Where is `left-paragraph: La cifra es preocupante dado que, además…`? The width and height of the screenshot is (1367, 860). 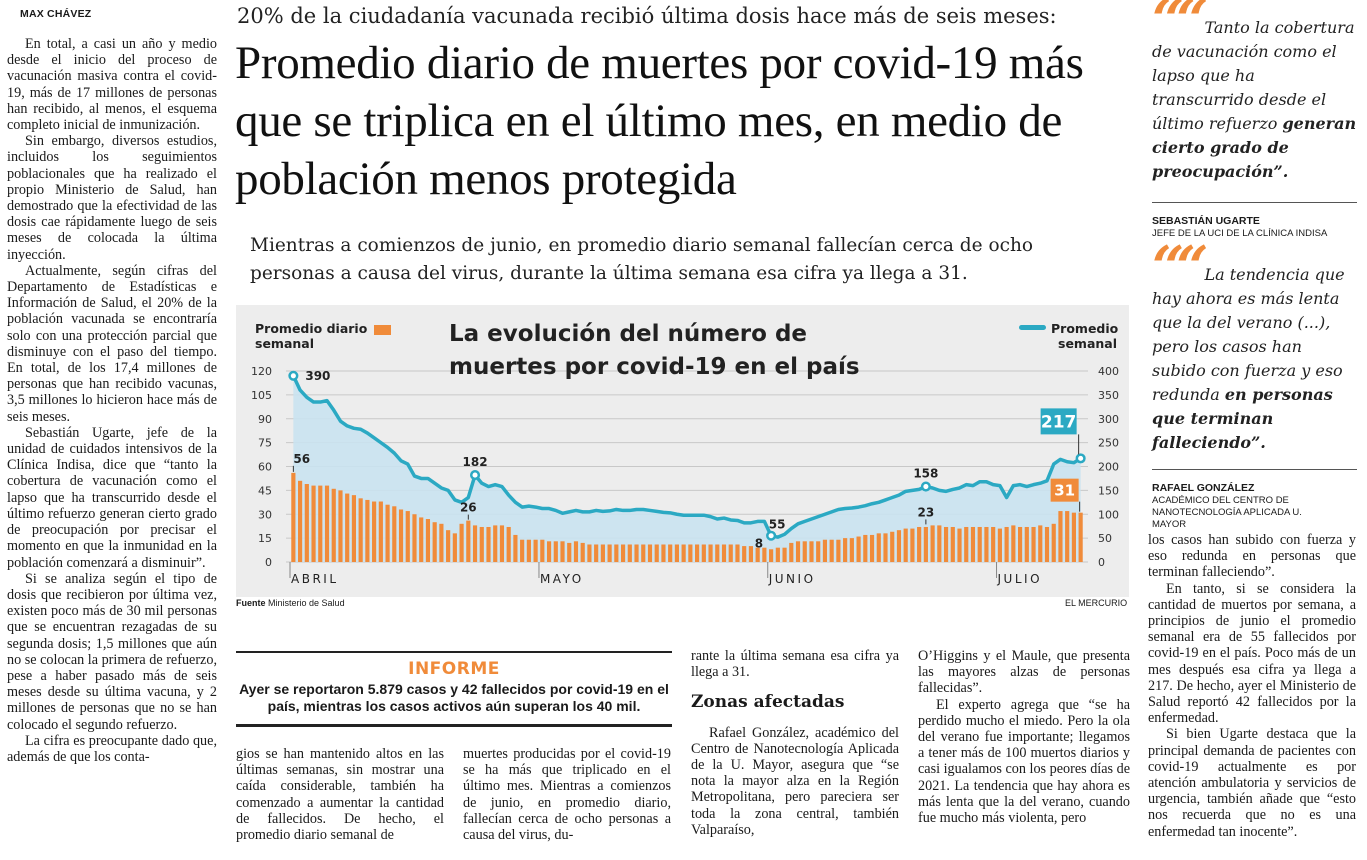
left-paragraph: La cifra es preocupante dado que, además… is located at coordinates (112, 748).